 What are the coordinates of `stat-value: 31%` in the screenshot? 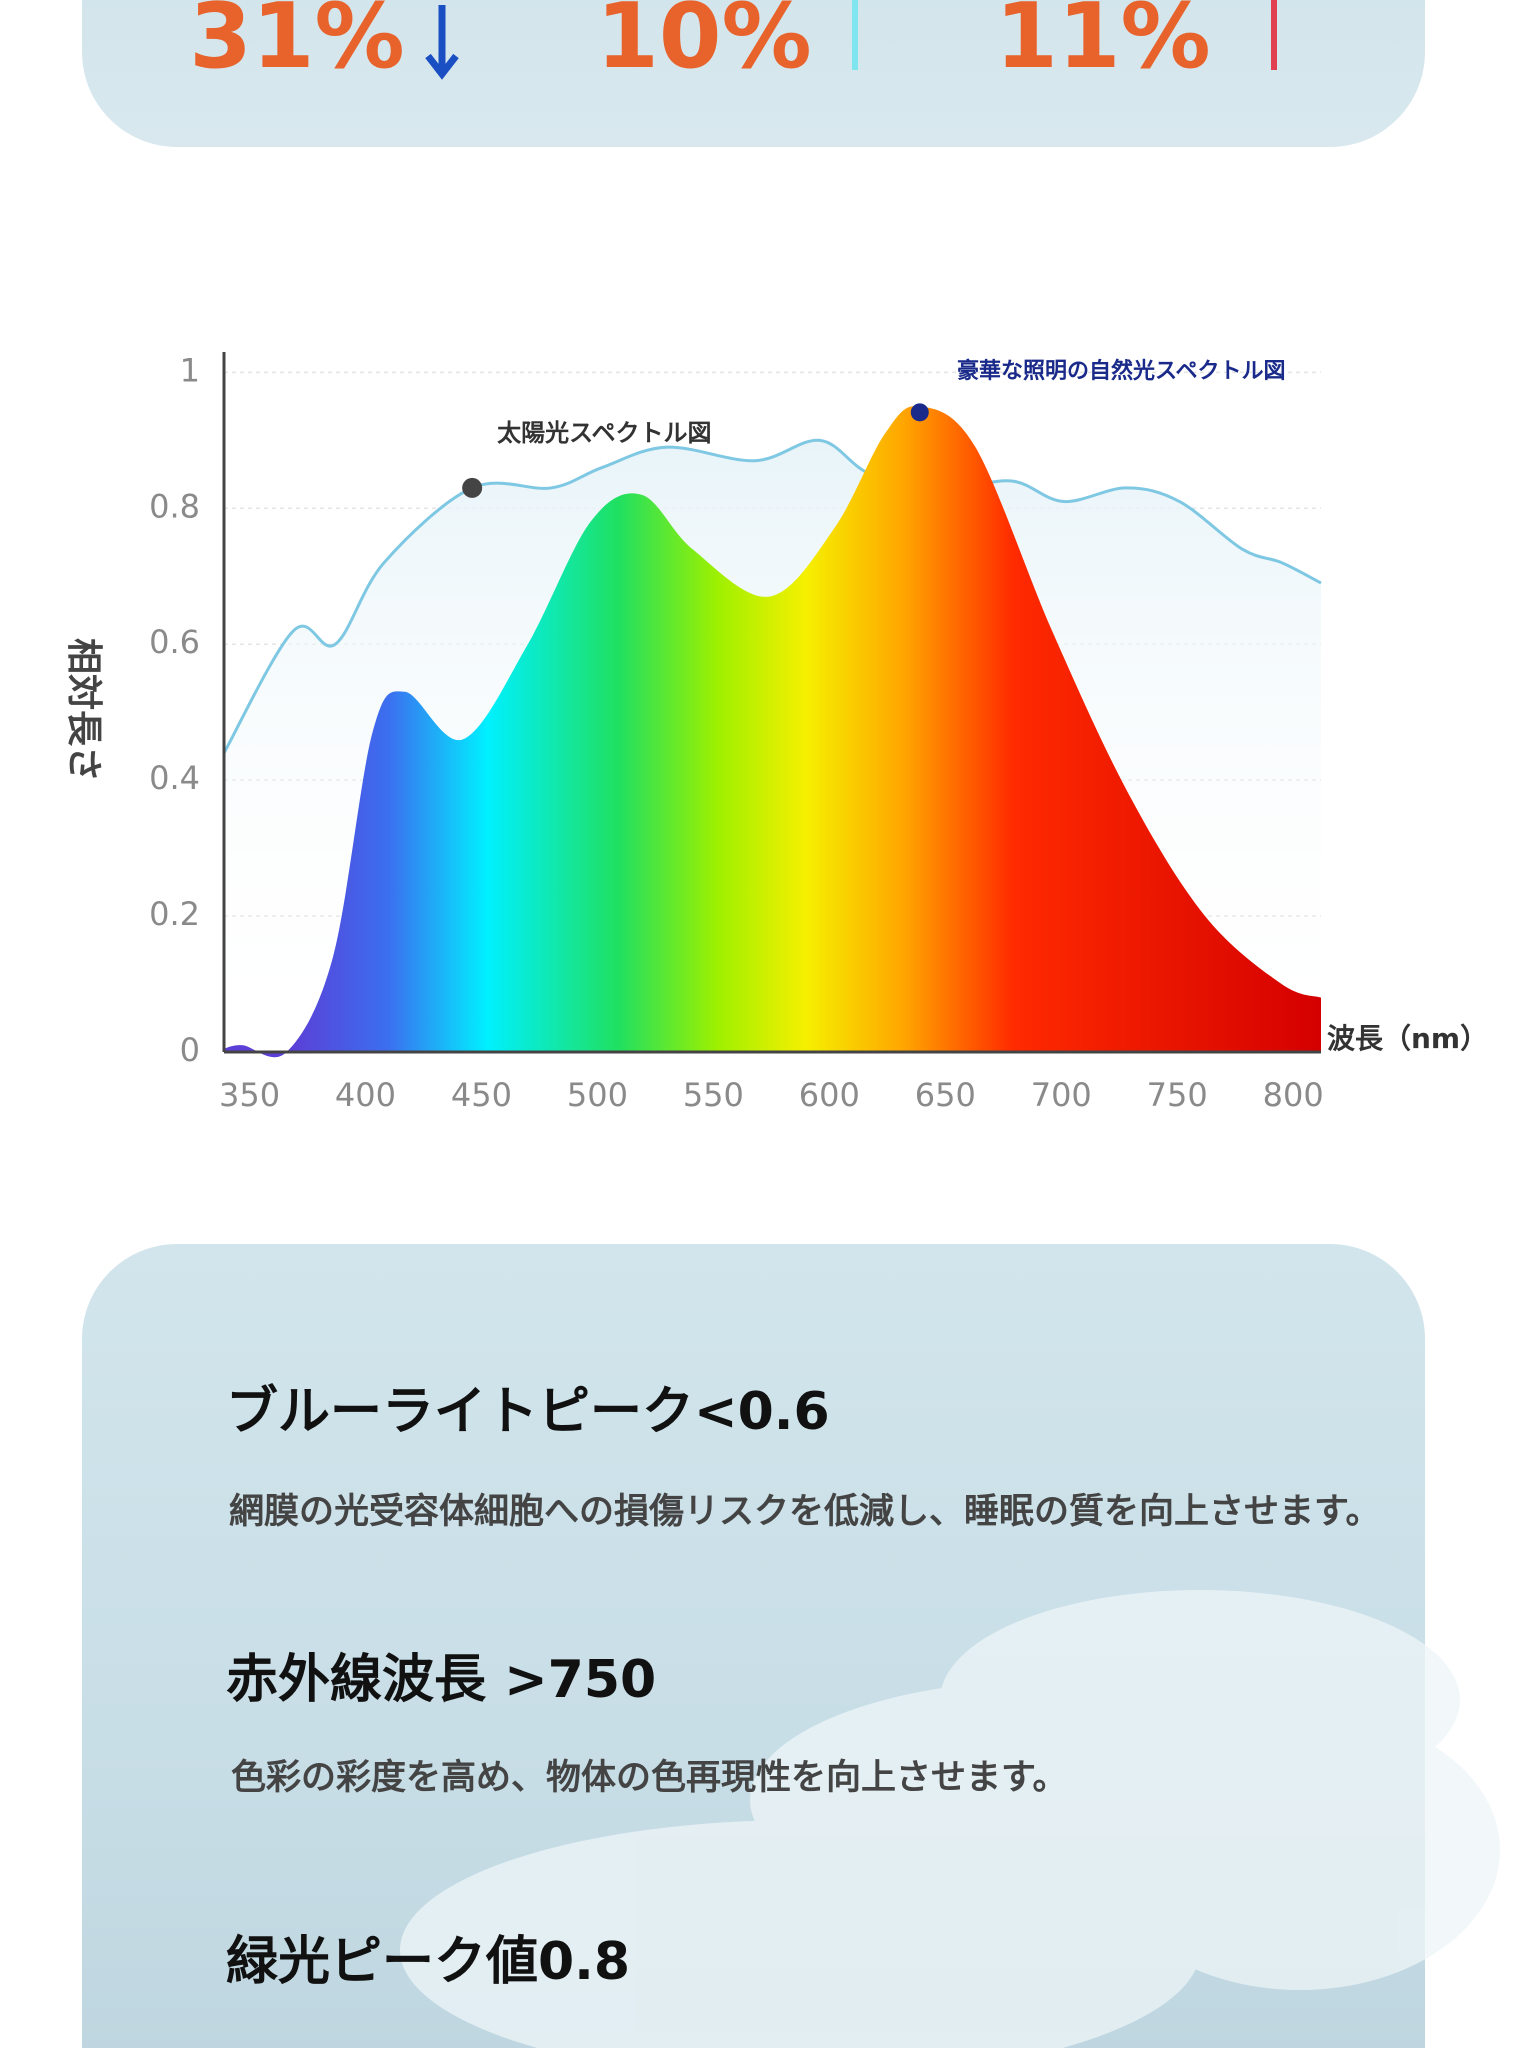 It's located at (296, 44).